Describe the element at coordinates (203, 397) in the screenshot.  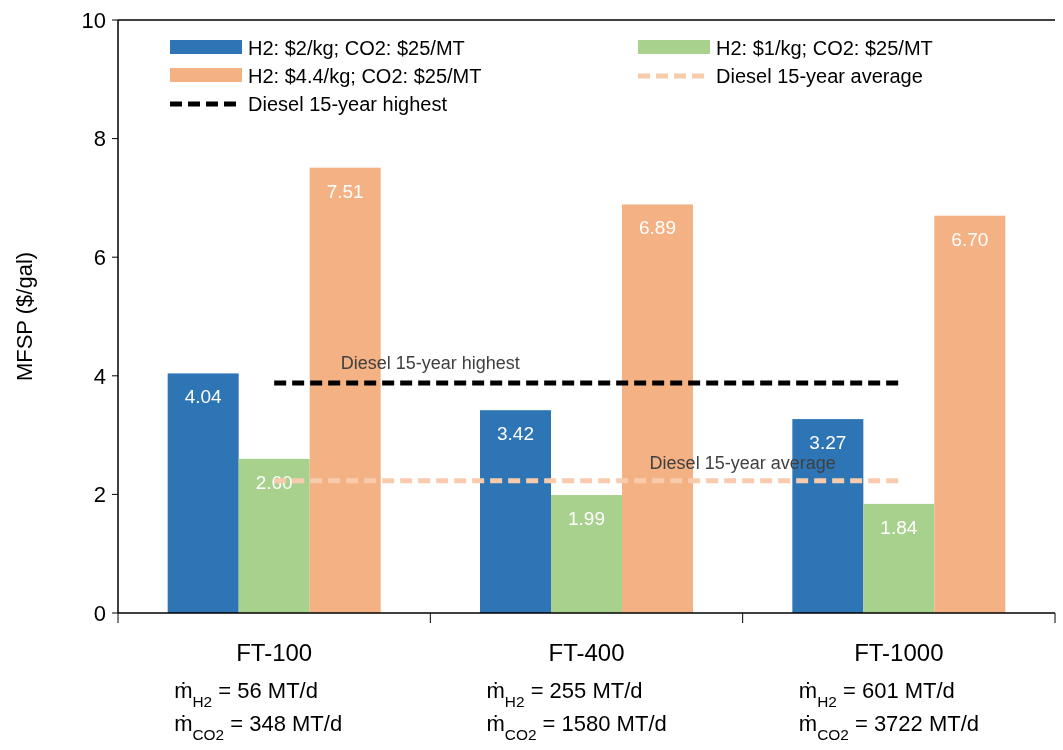
I see `data-label: 4.04` at that location.